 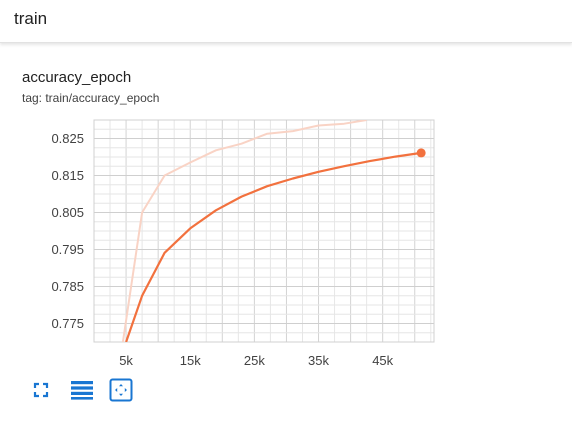 I want to click on fit-domain-button, so click(x=121, y=390).